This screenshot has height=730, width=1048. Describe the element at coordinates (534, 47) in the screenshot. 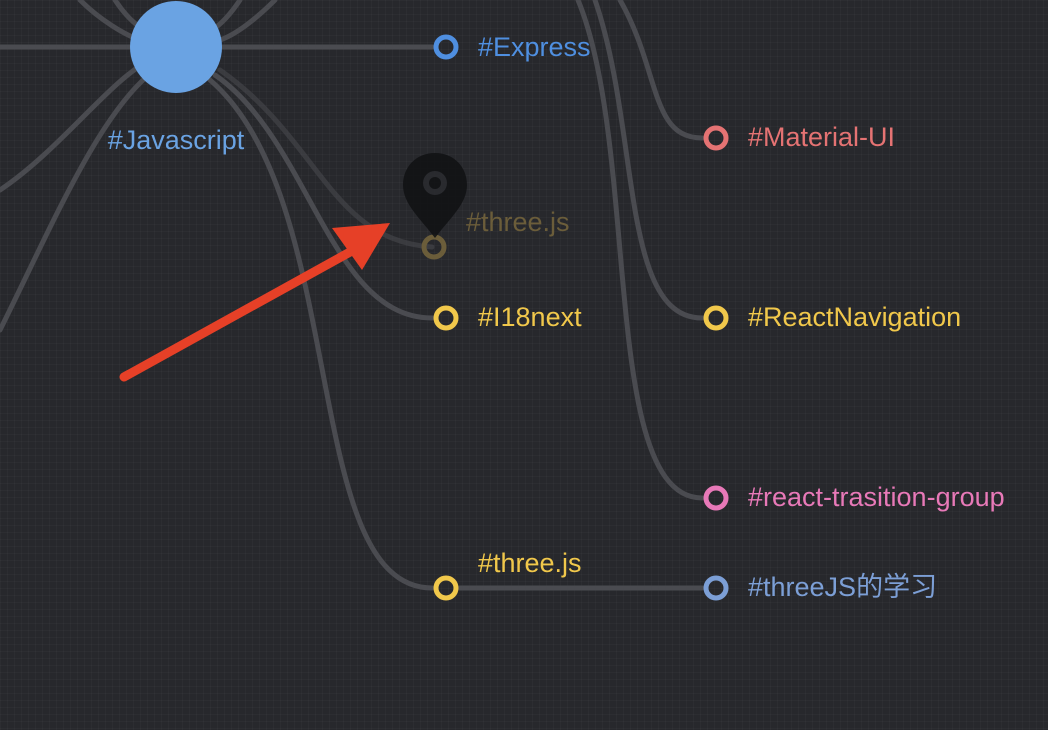

I see `node-express-label: #Express` at that location.